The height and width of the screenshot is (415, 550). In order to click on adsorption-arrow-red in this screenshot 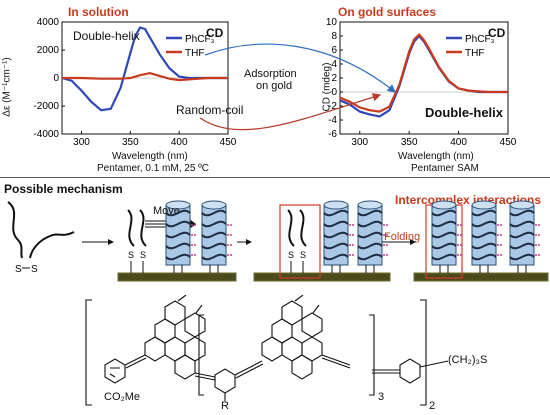, I will do `click(290, 112)`.